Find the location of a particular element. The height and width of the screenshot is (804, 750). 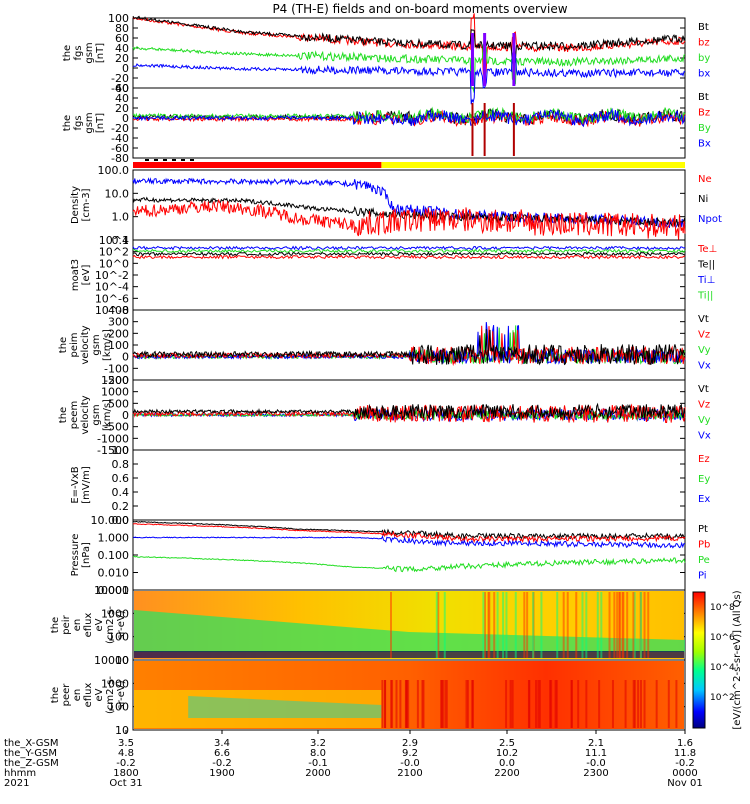

footer-label: hhmm is located at coordinates (20, 773).